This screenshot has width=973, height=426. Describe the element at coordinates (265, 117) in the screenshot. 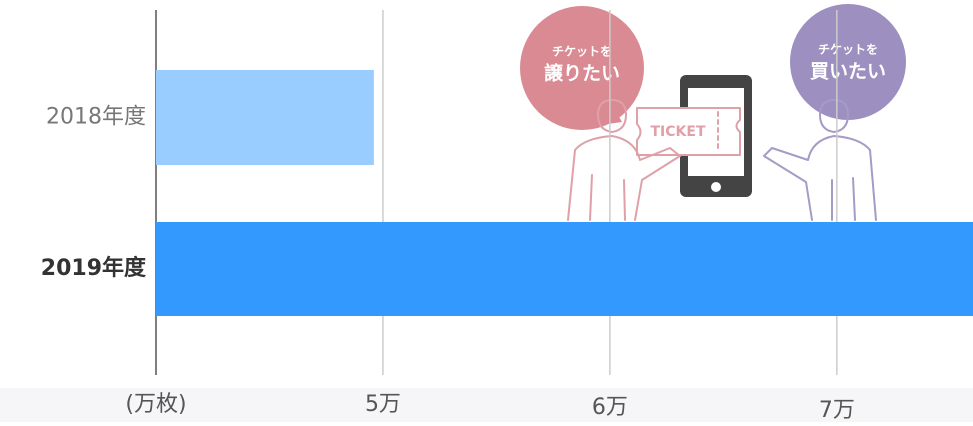

I see `bar` at that location.